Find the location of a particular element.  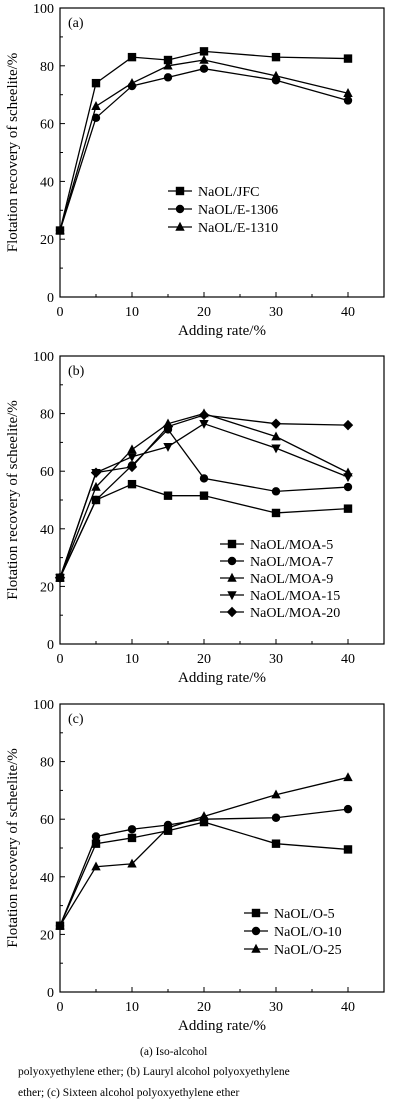

legend-label: NaOL/MOA-5 is located at coordinates (291, 545).